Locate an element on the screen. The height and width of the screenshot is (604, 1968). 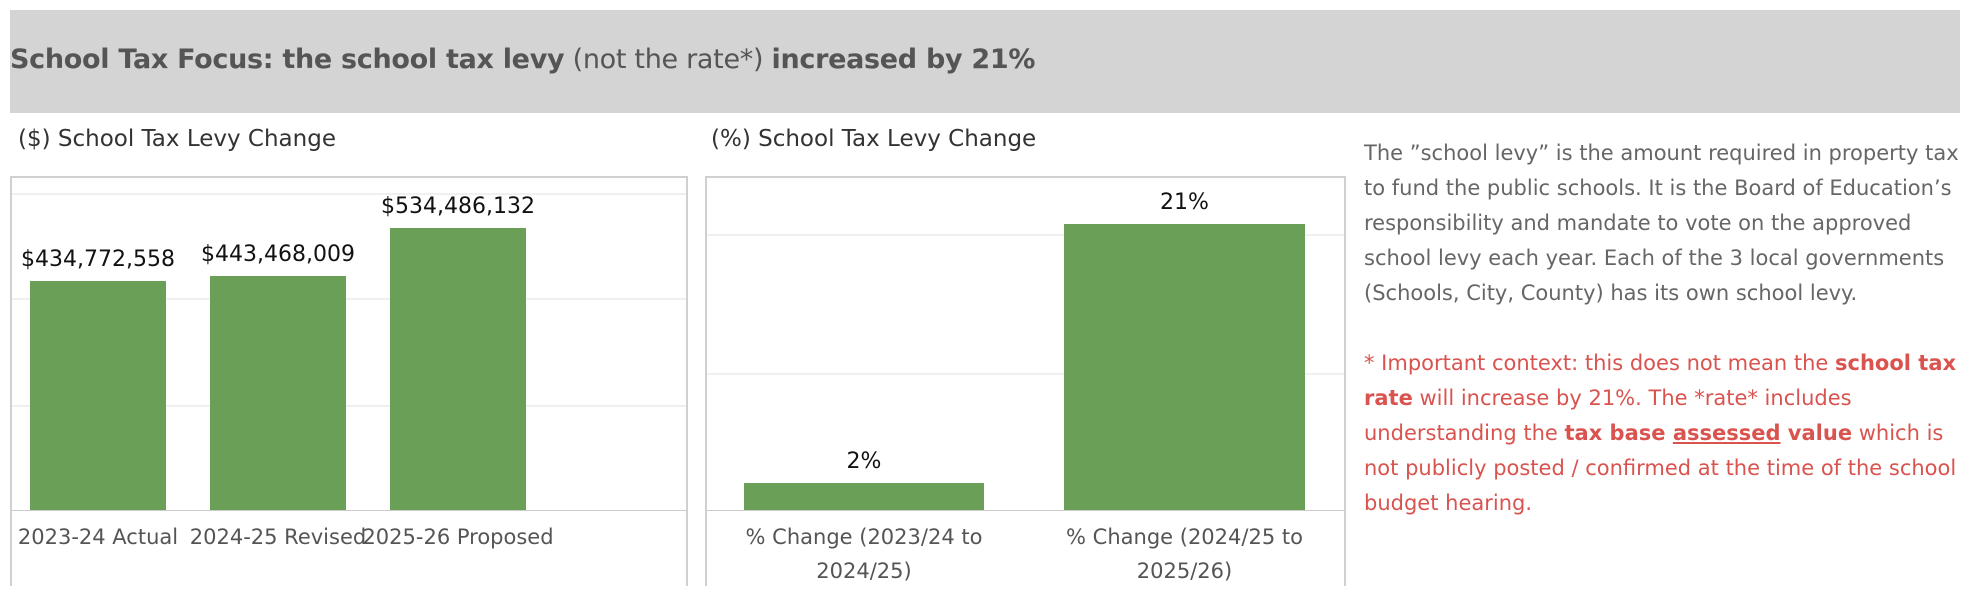
context-bold: value is located at coordinates (1816, 433).